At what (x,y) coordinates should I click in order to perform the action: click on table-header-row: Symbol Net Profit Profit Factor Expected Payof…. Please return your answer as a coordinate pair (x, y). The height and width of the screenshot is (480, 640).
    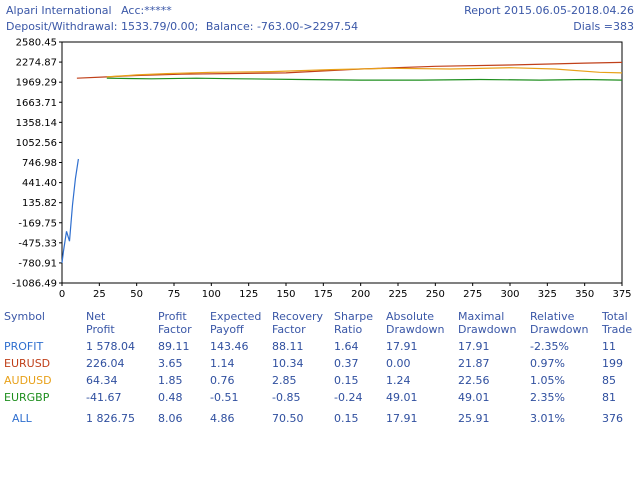
    Looking at the image, I should click on (316, 325).